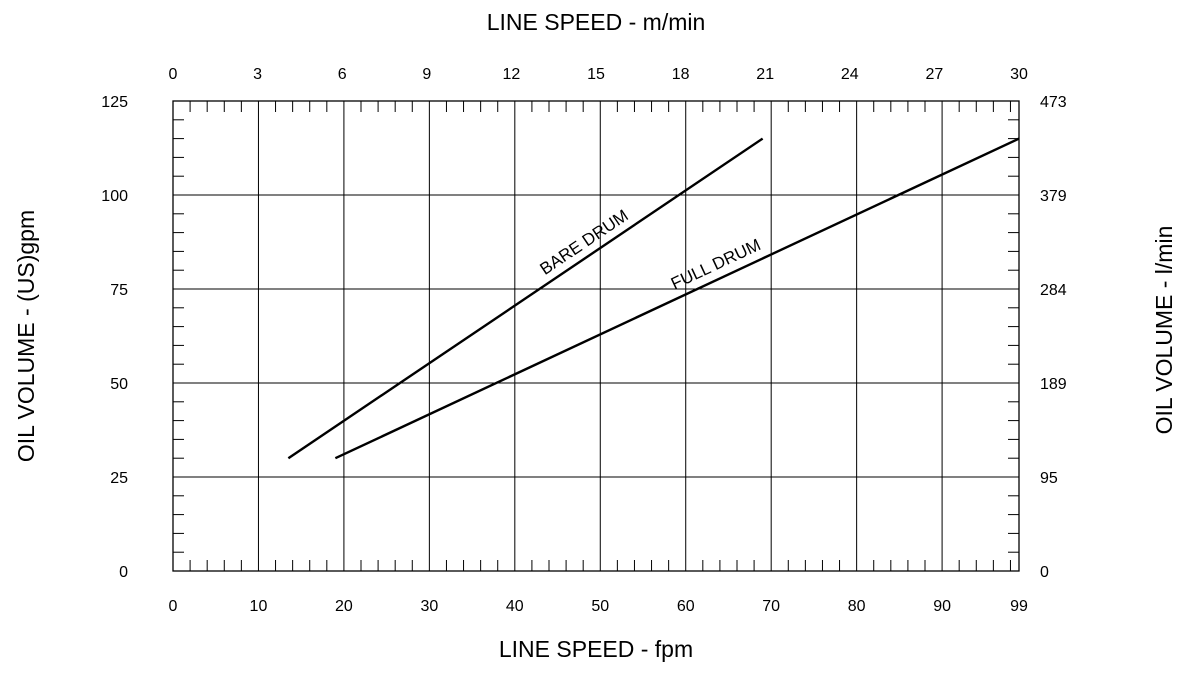 The image size is (1186, 674). I want to click on x-bottom-tick-label: 40, so click(515, 606).